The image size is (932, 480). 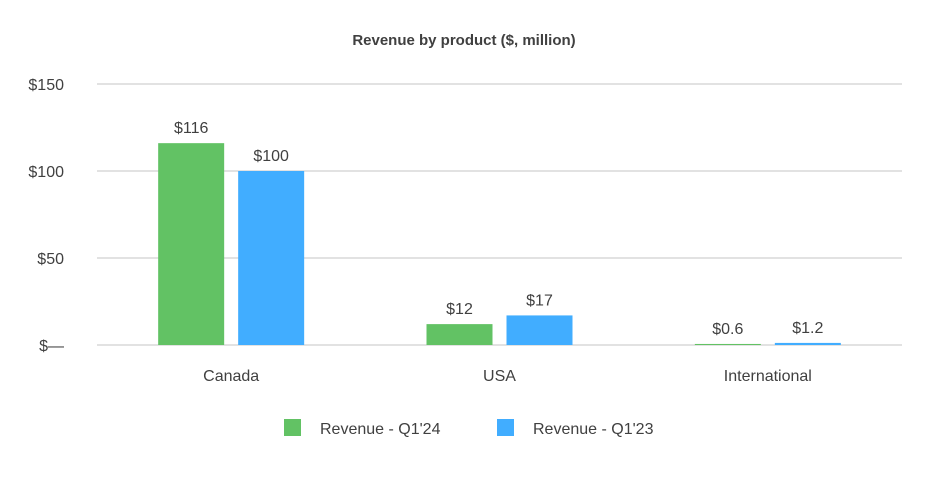 What do you see at coordinates (191, 128) in the screenshot?
I see `data-label-canada-series-0: $116` at bounding box center [191, 128].